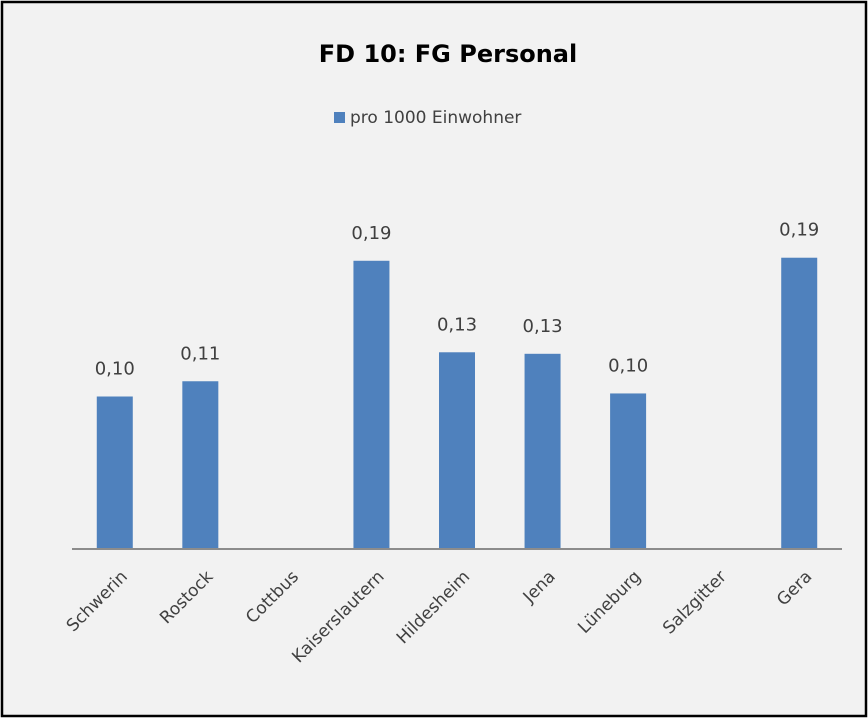 This screenshot has width=868, height=718. Describe the element at coordinates (339, 117) in the screenshot. I see `legend-swatch` at that location.